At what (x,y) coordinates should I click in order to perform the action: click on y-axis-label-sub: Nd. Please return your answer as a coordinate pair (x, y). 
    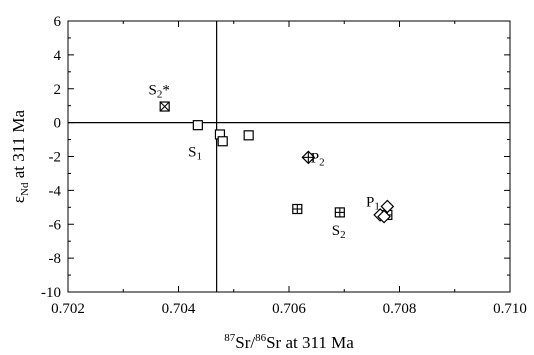
    Looking at the image, I should click on (25, 189).